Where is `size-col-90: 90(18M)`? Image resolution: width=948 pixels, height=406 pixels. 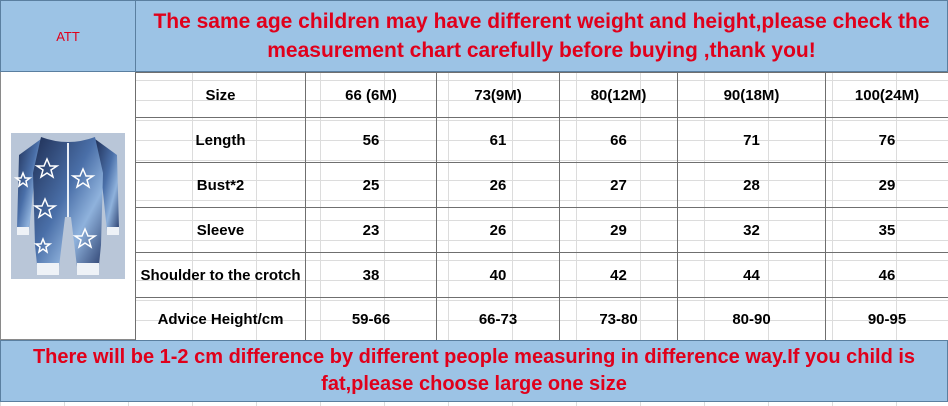 size-col-90: 90(18M) is located at coordinates (751, 95).